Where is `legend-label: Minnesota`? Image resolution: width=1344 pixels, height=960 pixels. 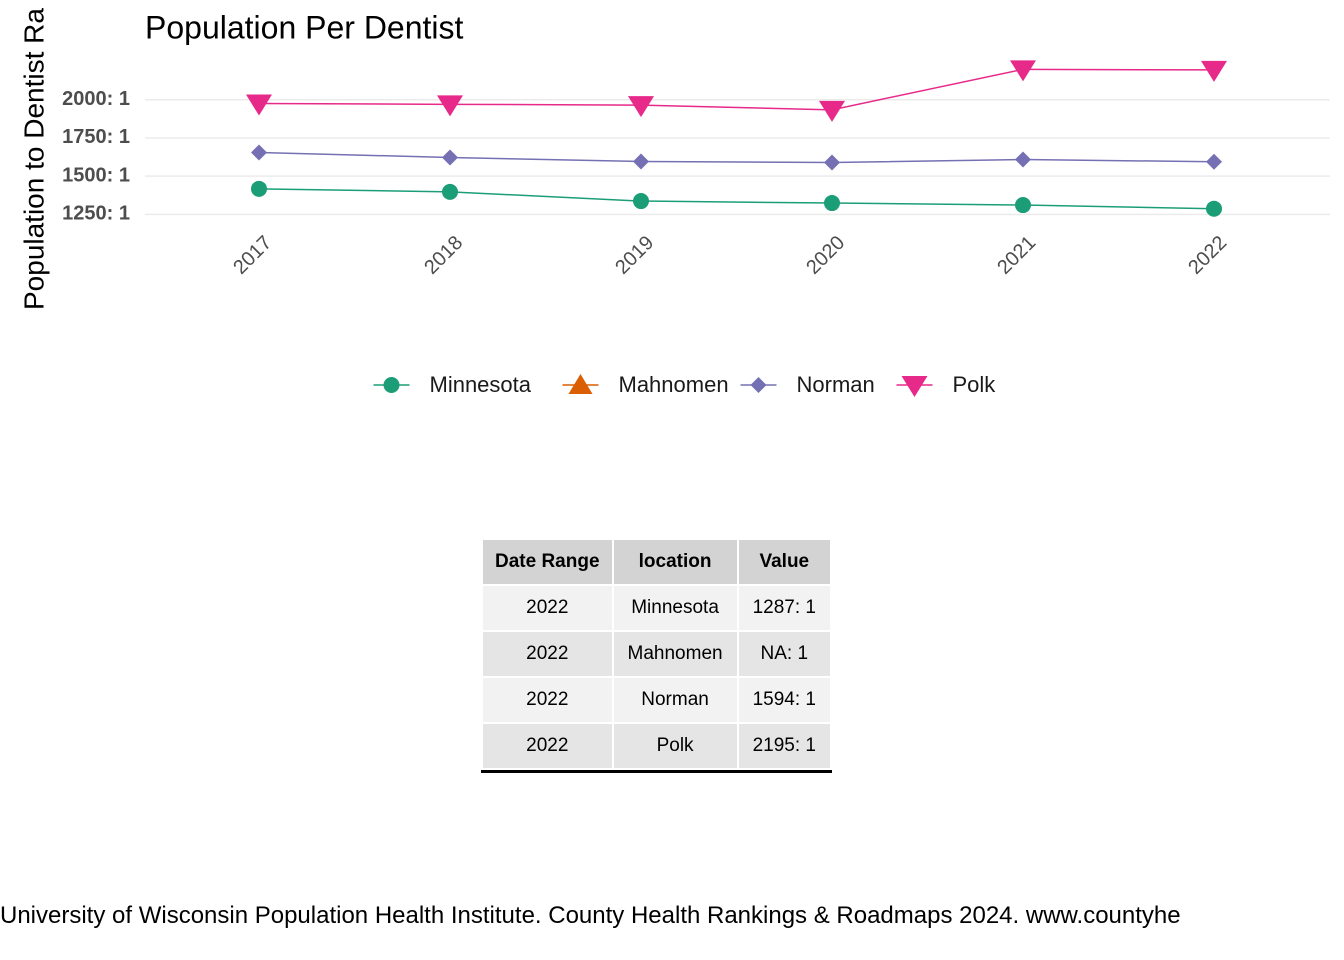 legend-label: Minnesota is located at coordinates (481, 384).